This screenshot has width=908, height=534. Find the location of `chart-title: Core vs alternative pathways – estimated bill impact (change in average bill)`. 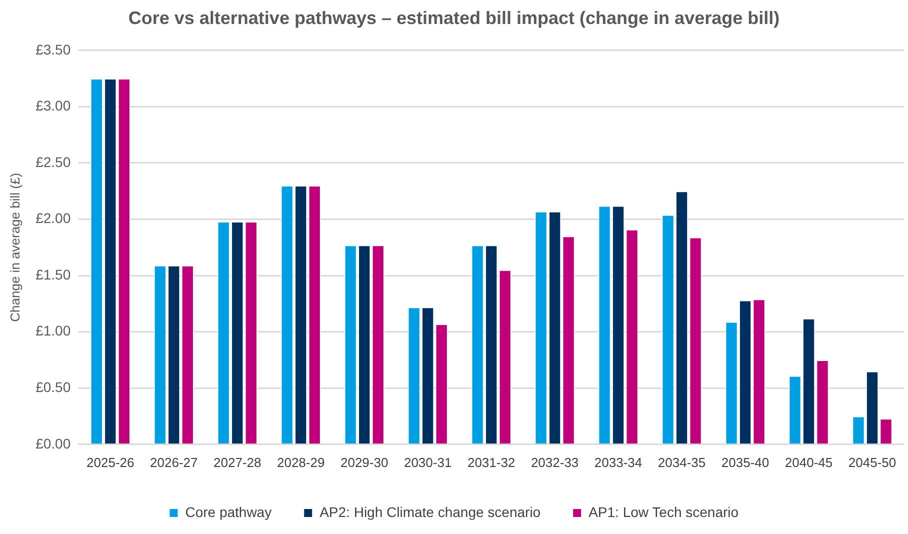

chart-title: Core vs alternative pathways – estimated bill impact (change in average bill) is located at coordinates (454, 19).